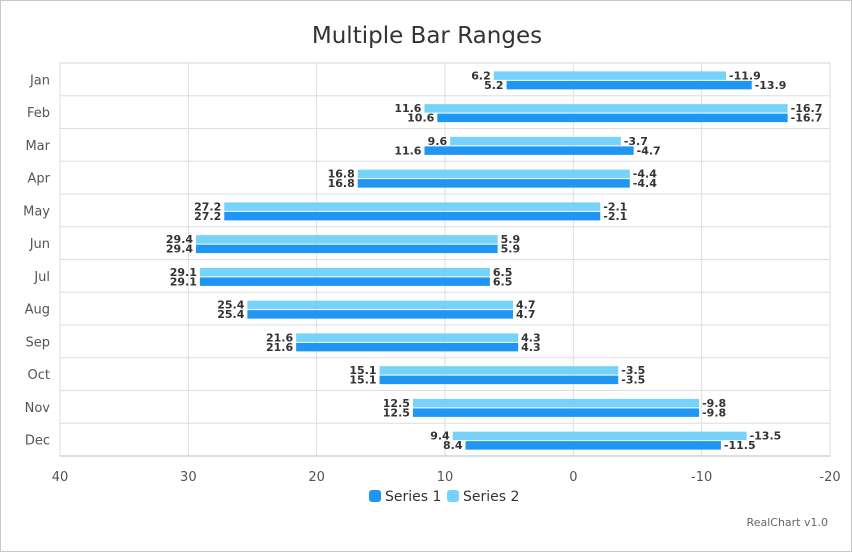  I want to click on bar-low-label: 11.6, so click(407, 150).